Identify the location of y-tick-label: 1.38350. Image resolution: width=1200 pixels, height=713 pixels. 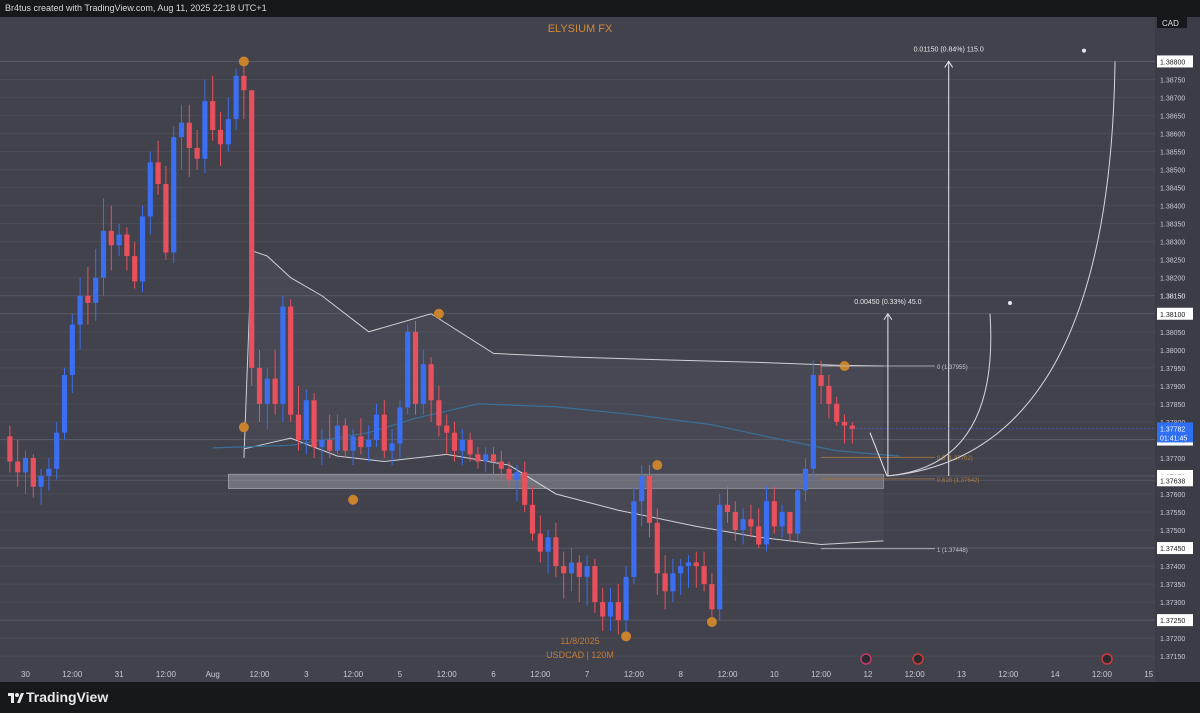
(1172, 225).